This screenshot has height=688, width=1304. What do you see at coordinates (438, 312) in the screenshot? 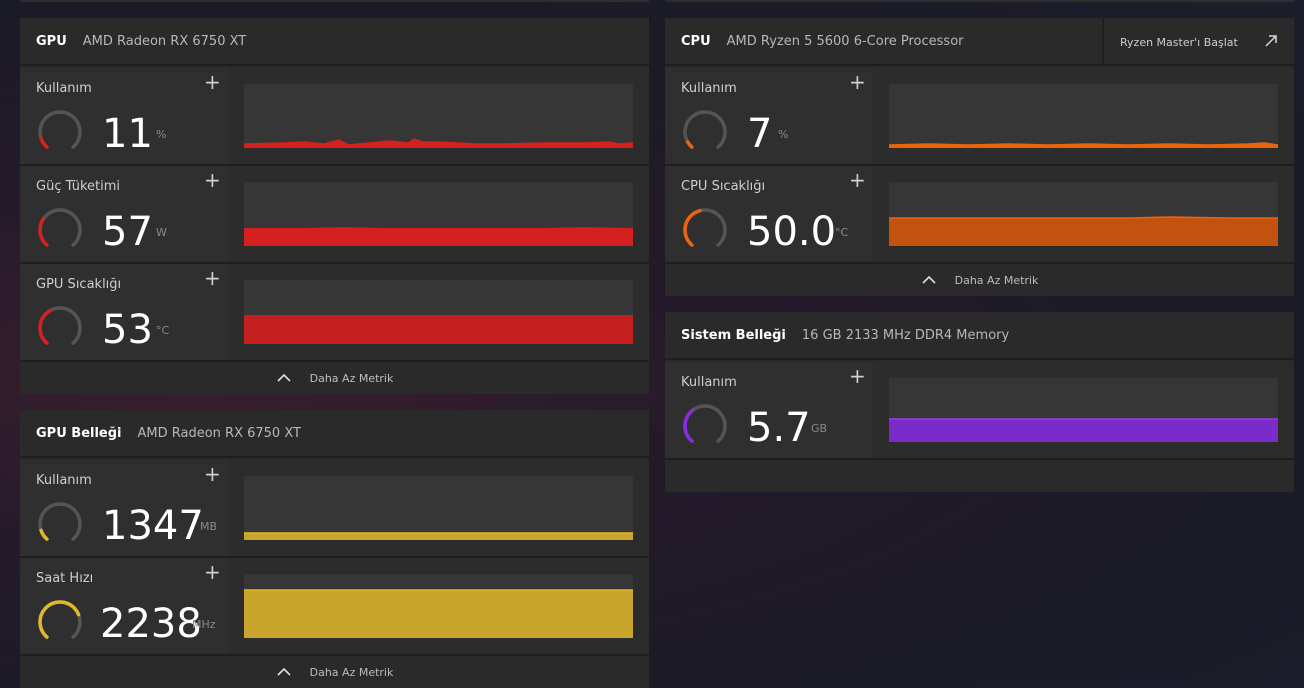
I see `temperature-graph` at bounding box center [438, 312].